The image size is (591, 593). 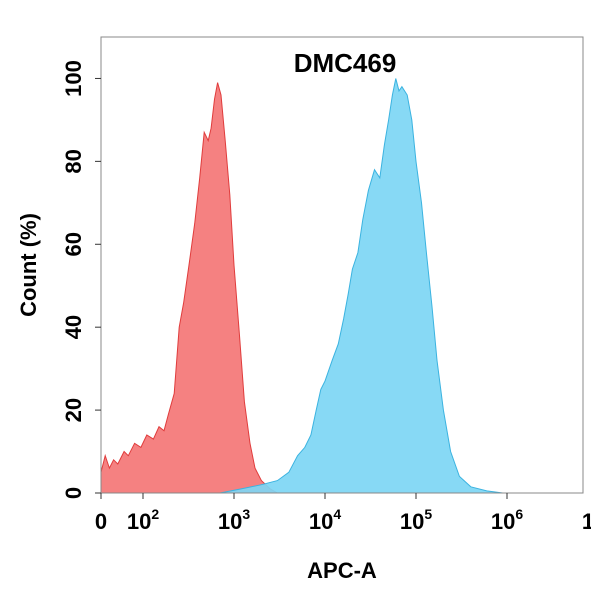 I want to click on y-tick-label: 0, so click(x=73, y=493).